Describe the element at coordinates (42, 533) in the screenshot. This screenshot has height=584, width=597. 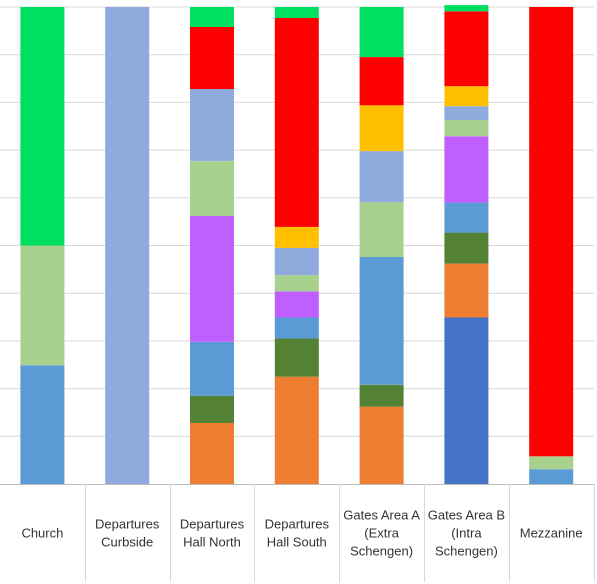
I see `category-tick-label: Church` at that location.